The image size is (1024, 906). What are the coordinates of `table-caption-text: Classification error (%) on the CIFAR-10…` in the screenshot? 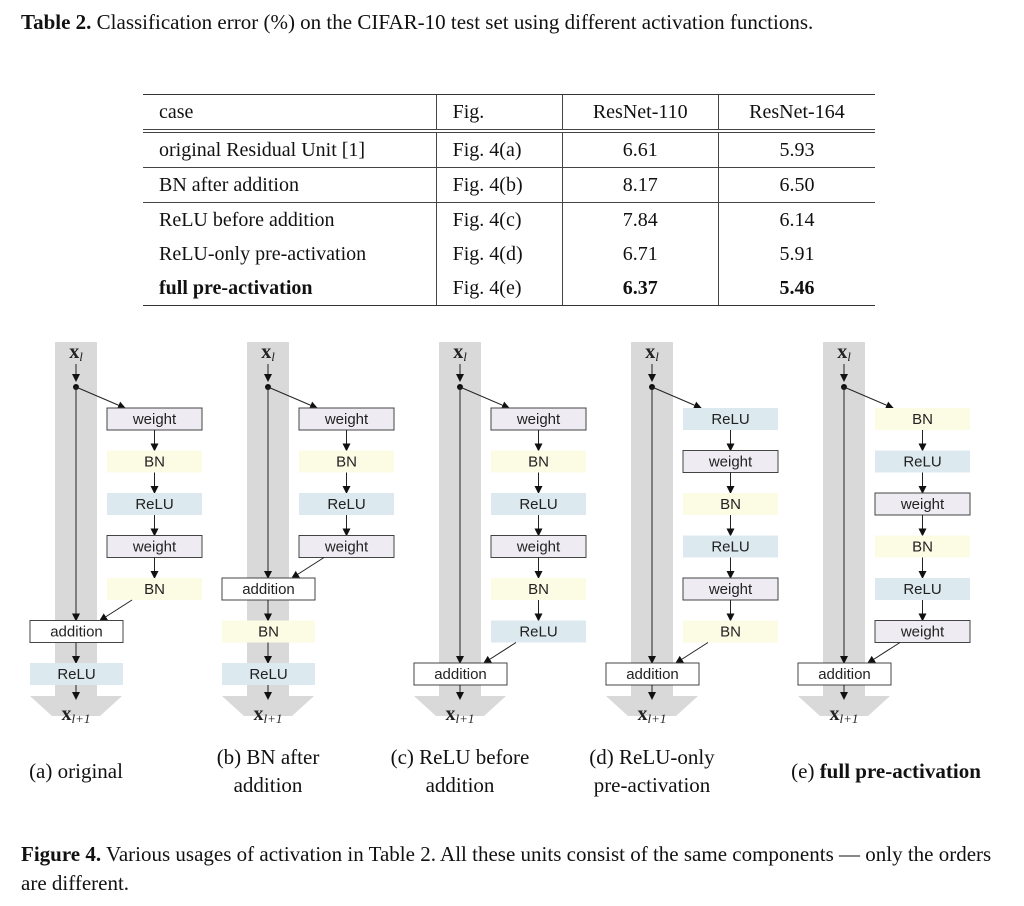 It's located at (455, 22).